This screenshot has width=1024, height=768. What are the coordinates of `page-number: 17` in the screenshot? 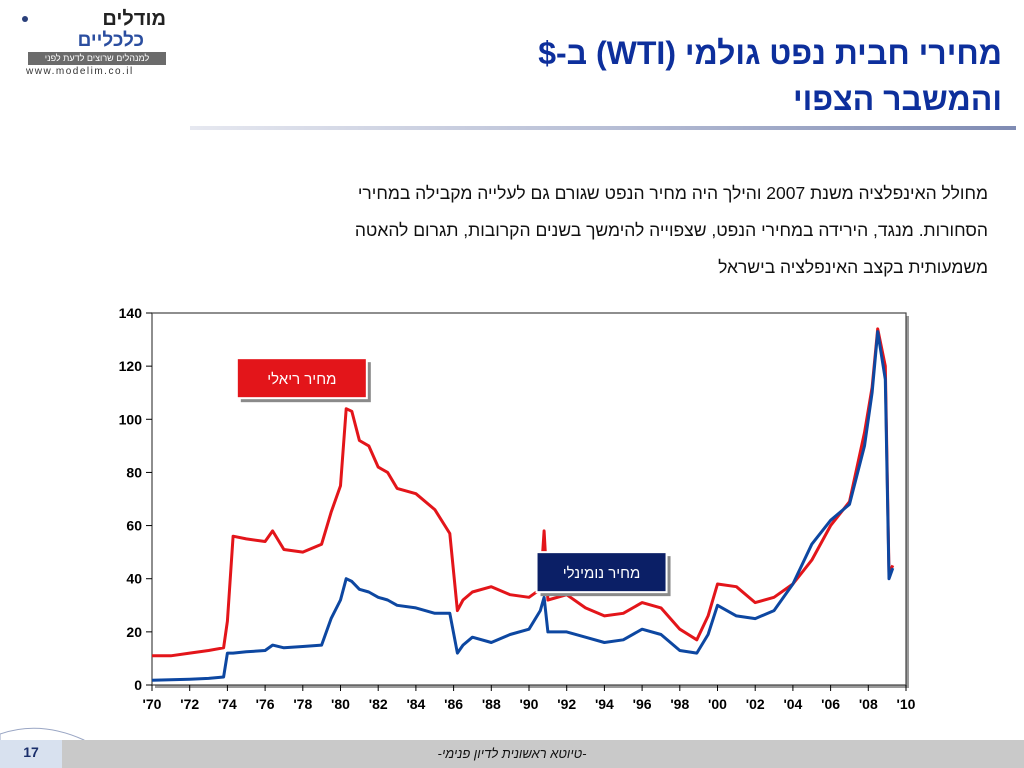 It's located at (31, 754).